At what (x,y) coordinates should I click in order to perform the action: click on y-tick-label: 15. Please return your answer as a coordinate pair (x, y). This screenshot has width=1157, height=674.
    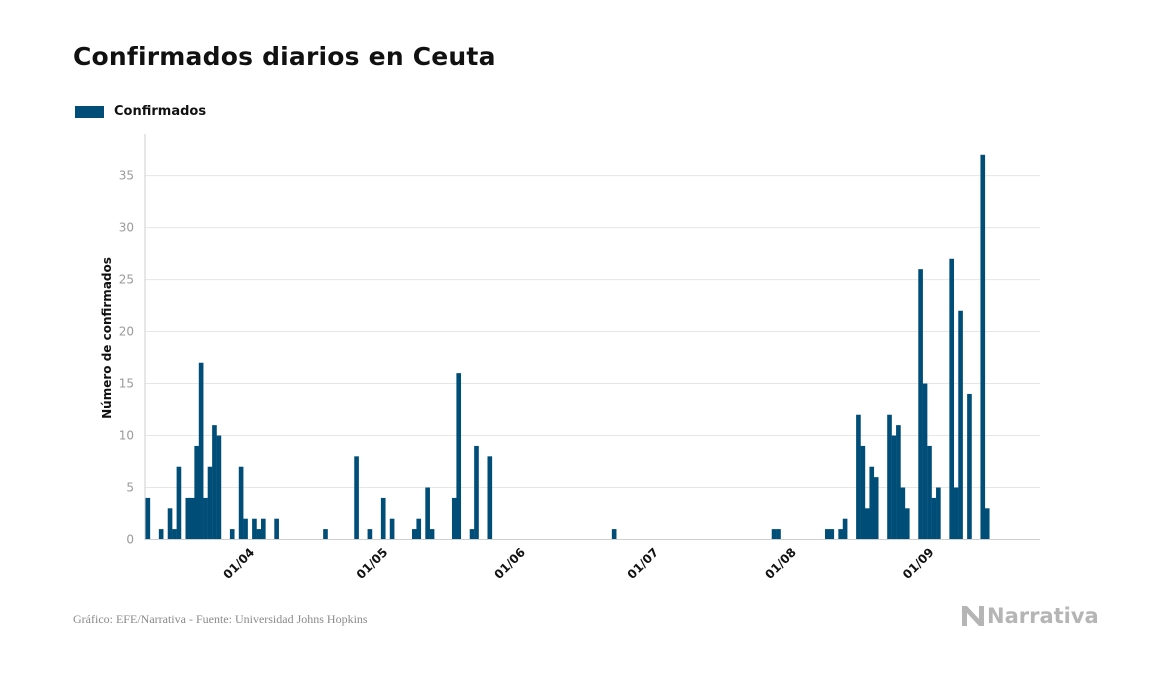
    Looking at the image, I should click on (126, 384).